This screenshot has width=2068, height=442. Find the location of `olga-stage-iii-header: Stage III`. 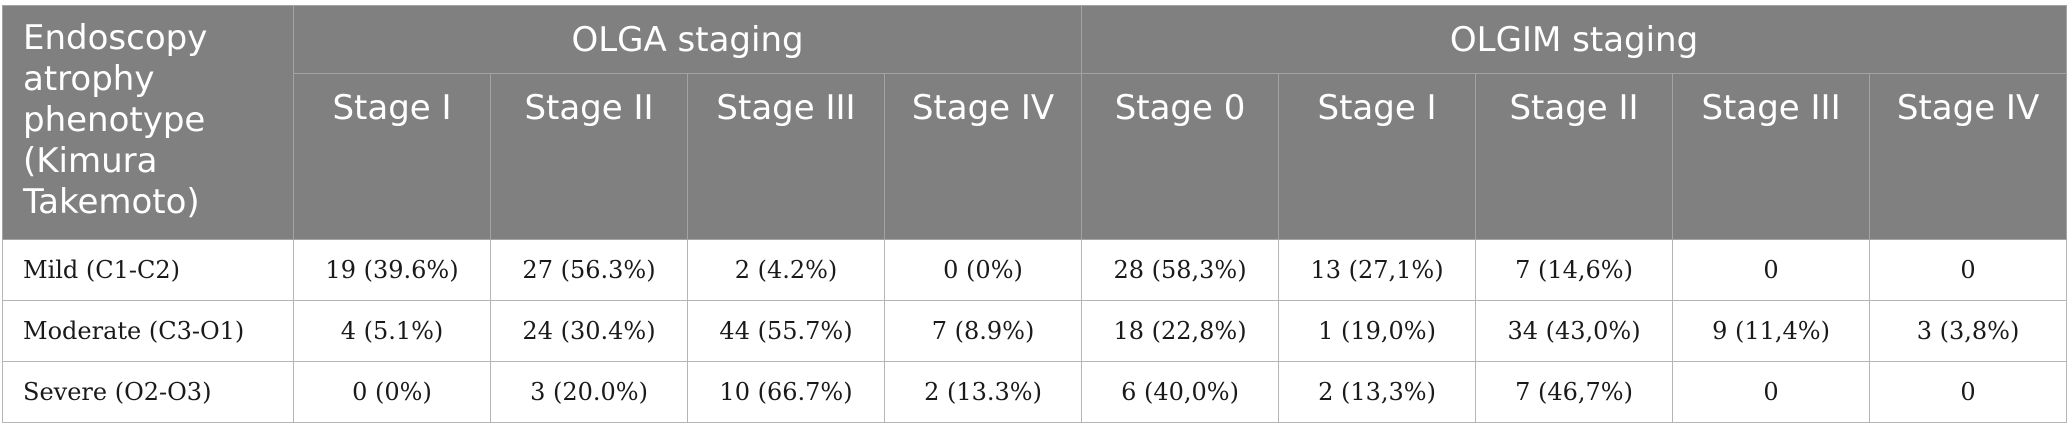

olga-stage-iii-header: Stage III is located at coordinates (786, 156).